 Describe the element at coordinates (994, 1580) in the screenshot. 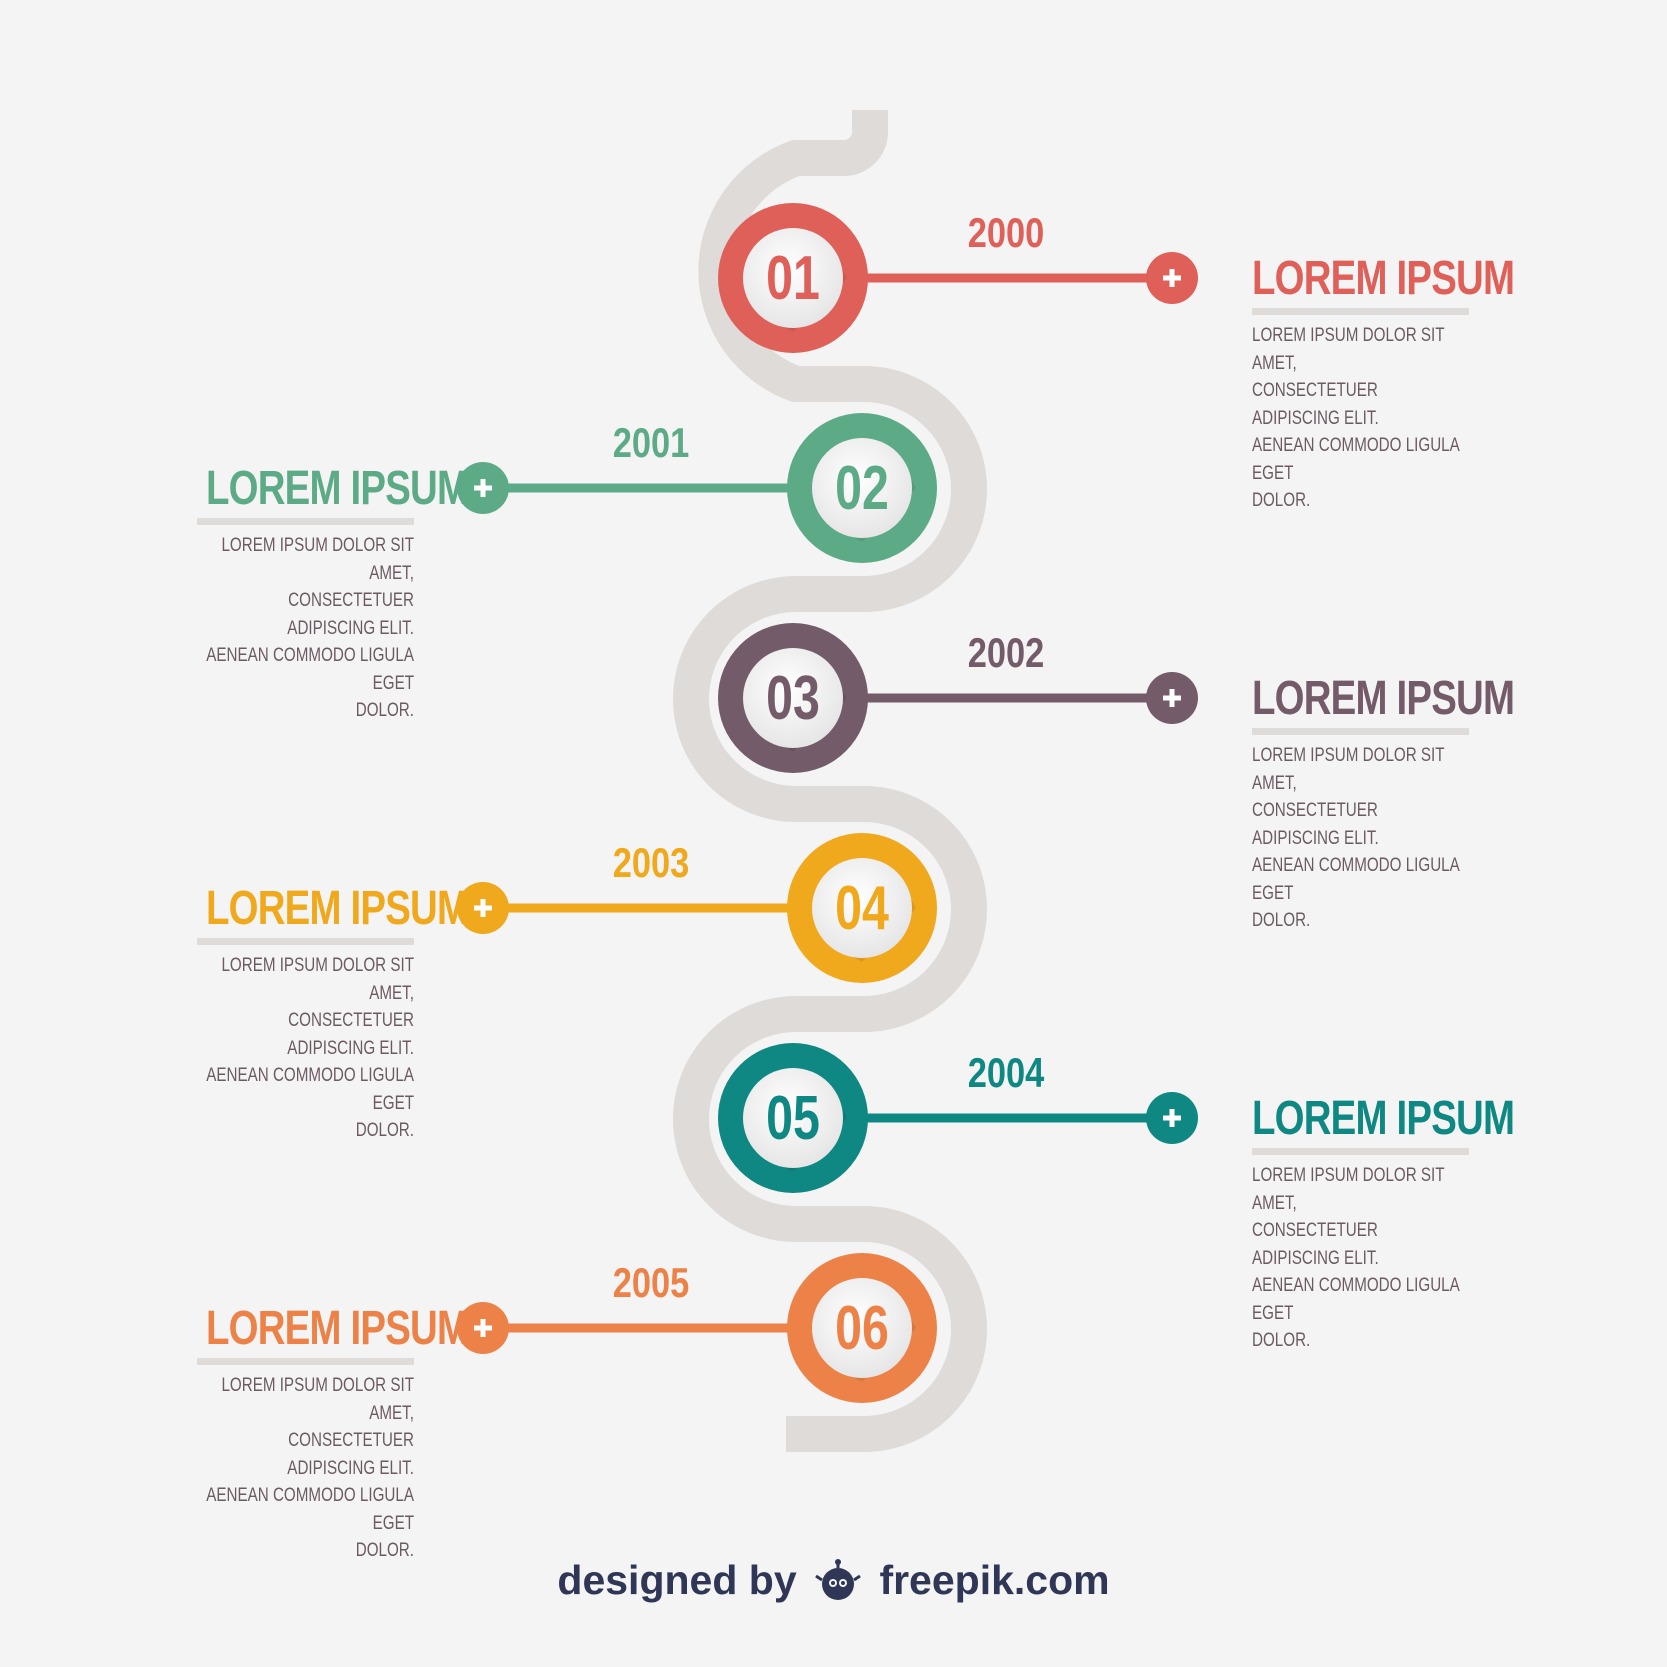

I see `credit-site: freepik.com` at that location.